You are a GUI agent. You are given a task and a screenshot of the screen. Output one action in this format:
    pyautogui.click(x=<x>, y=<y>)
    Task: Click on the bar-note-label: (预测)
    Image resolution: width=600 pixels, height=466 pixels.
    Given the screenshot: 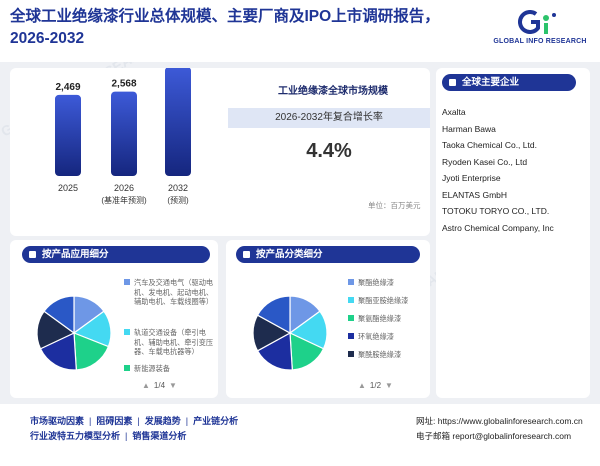 What is the action you would take?
    pyautogui.click(x=178, y=200)
    